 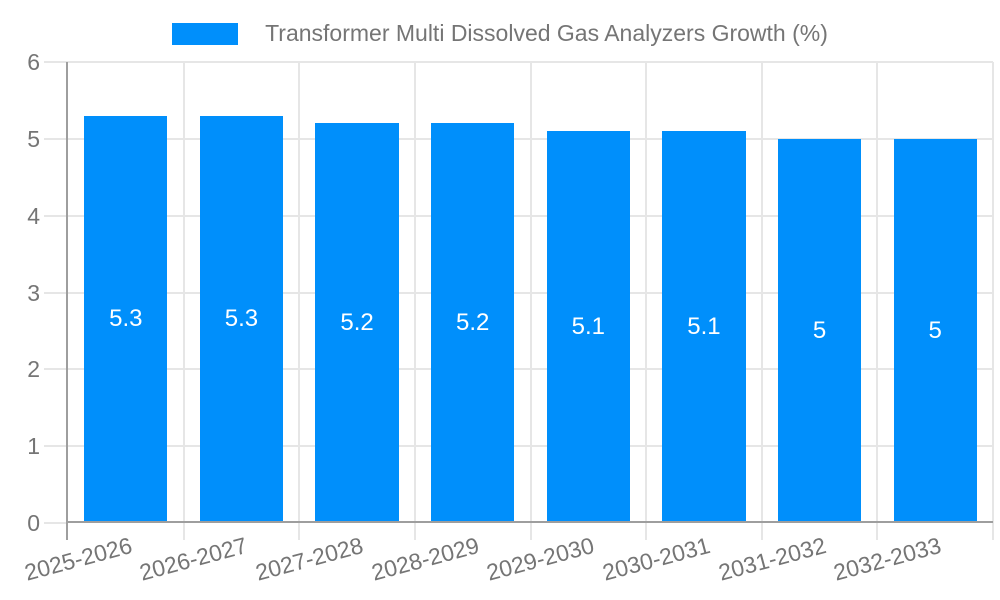 What do you see at coordinates (78, 559) in the screenshot?
I see `x-tick-label: 2025-2026` at bounding box center [78, 559].